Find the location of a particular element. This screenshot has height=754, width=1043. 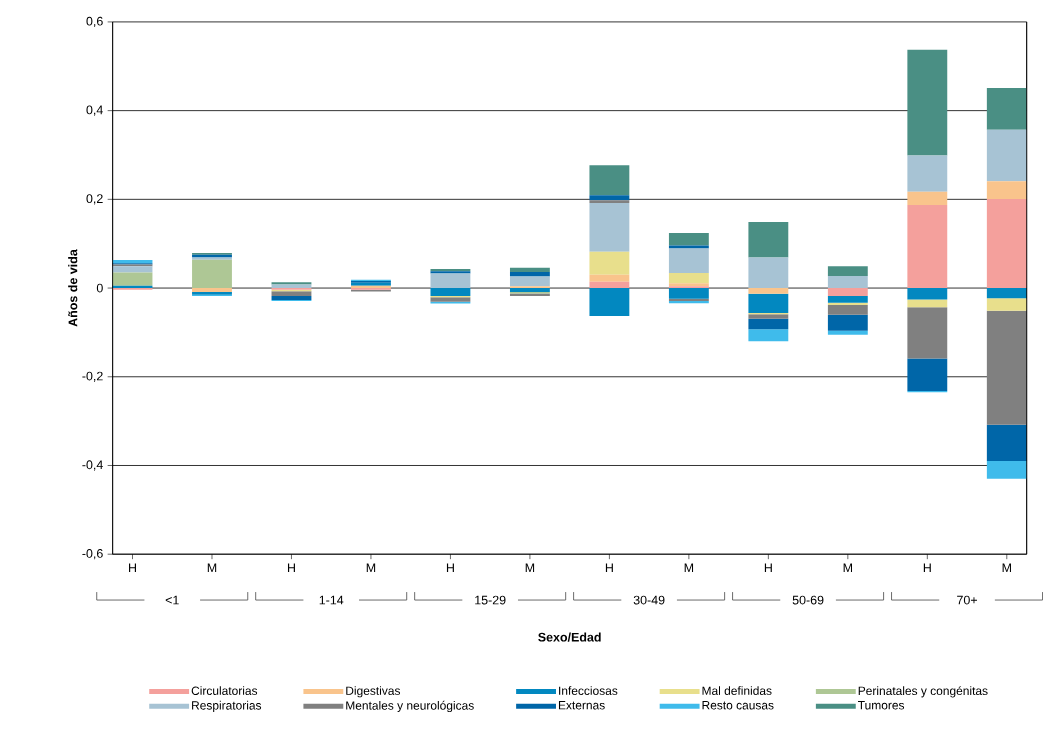

legend-label: Circulatorias is located at coordinates (224, 691).